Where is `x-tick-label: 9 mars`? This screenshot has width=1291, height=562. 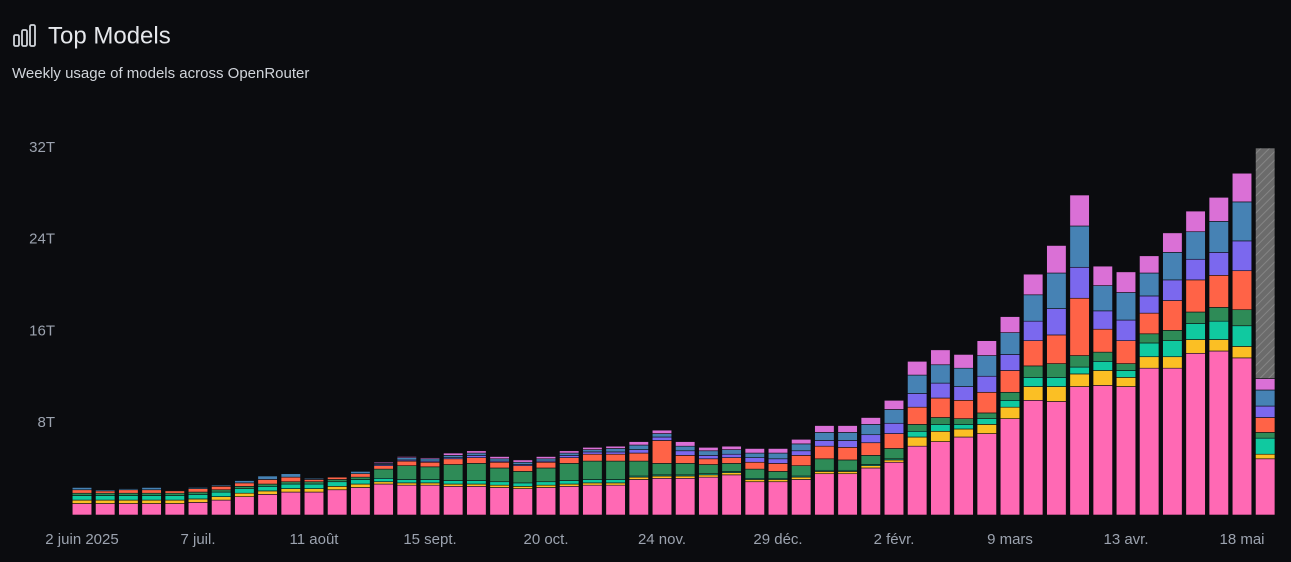
x-tick-label: 9 mars is located at coordinates (1010, 539).